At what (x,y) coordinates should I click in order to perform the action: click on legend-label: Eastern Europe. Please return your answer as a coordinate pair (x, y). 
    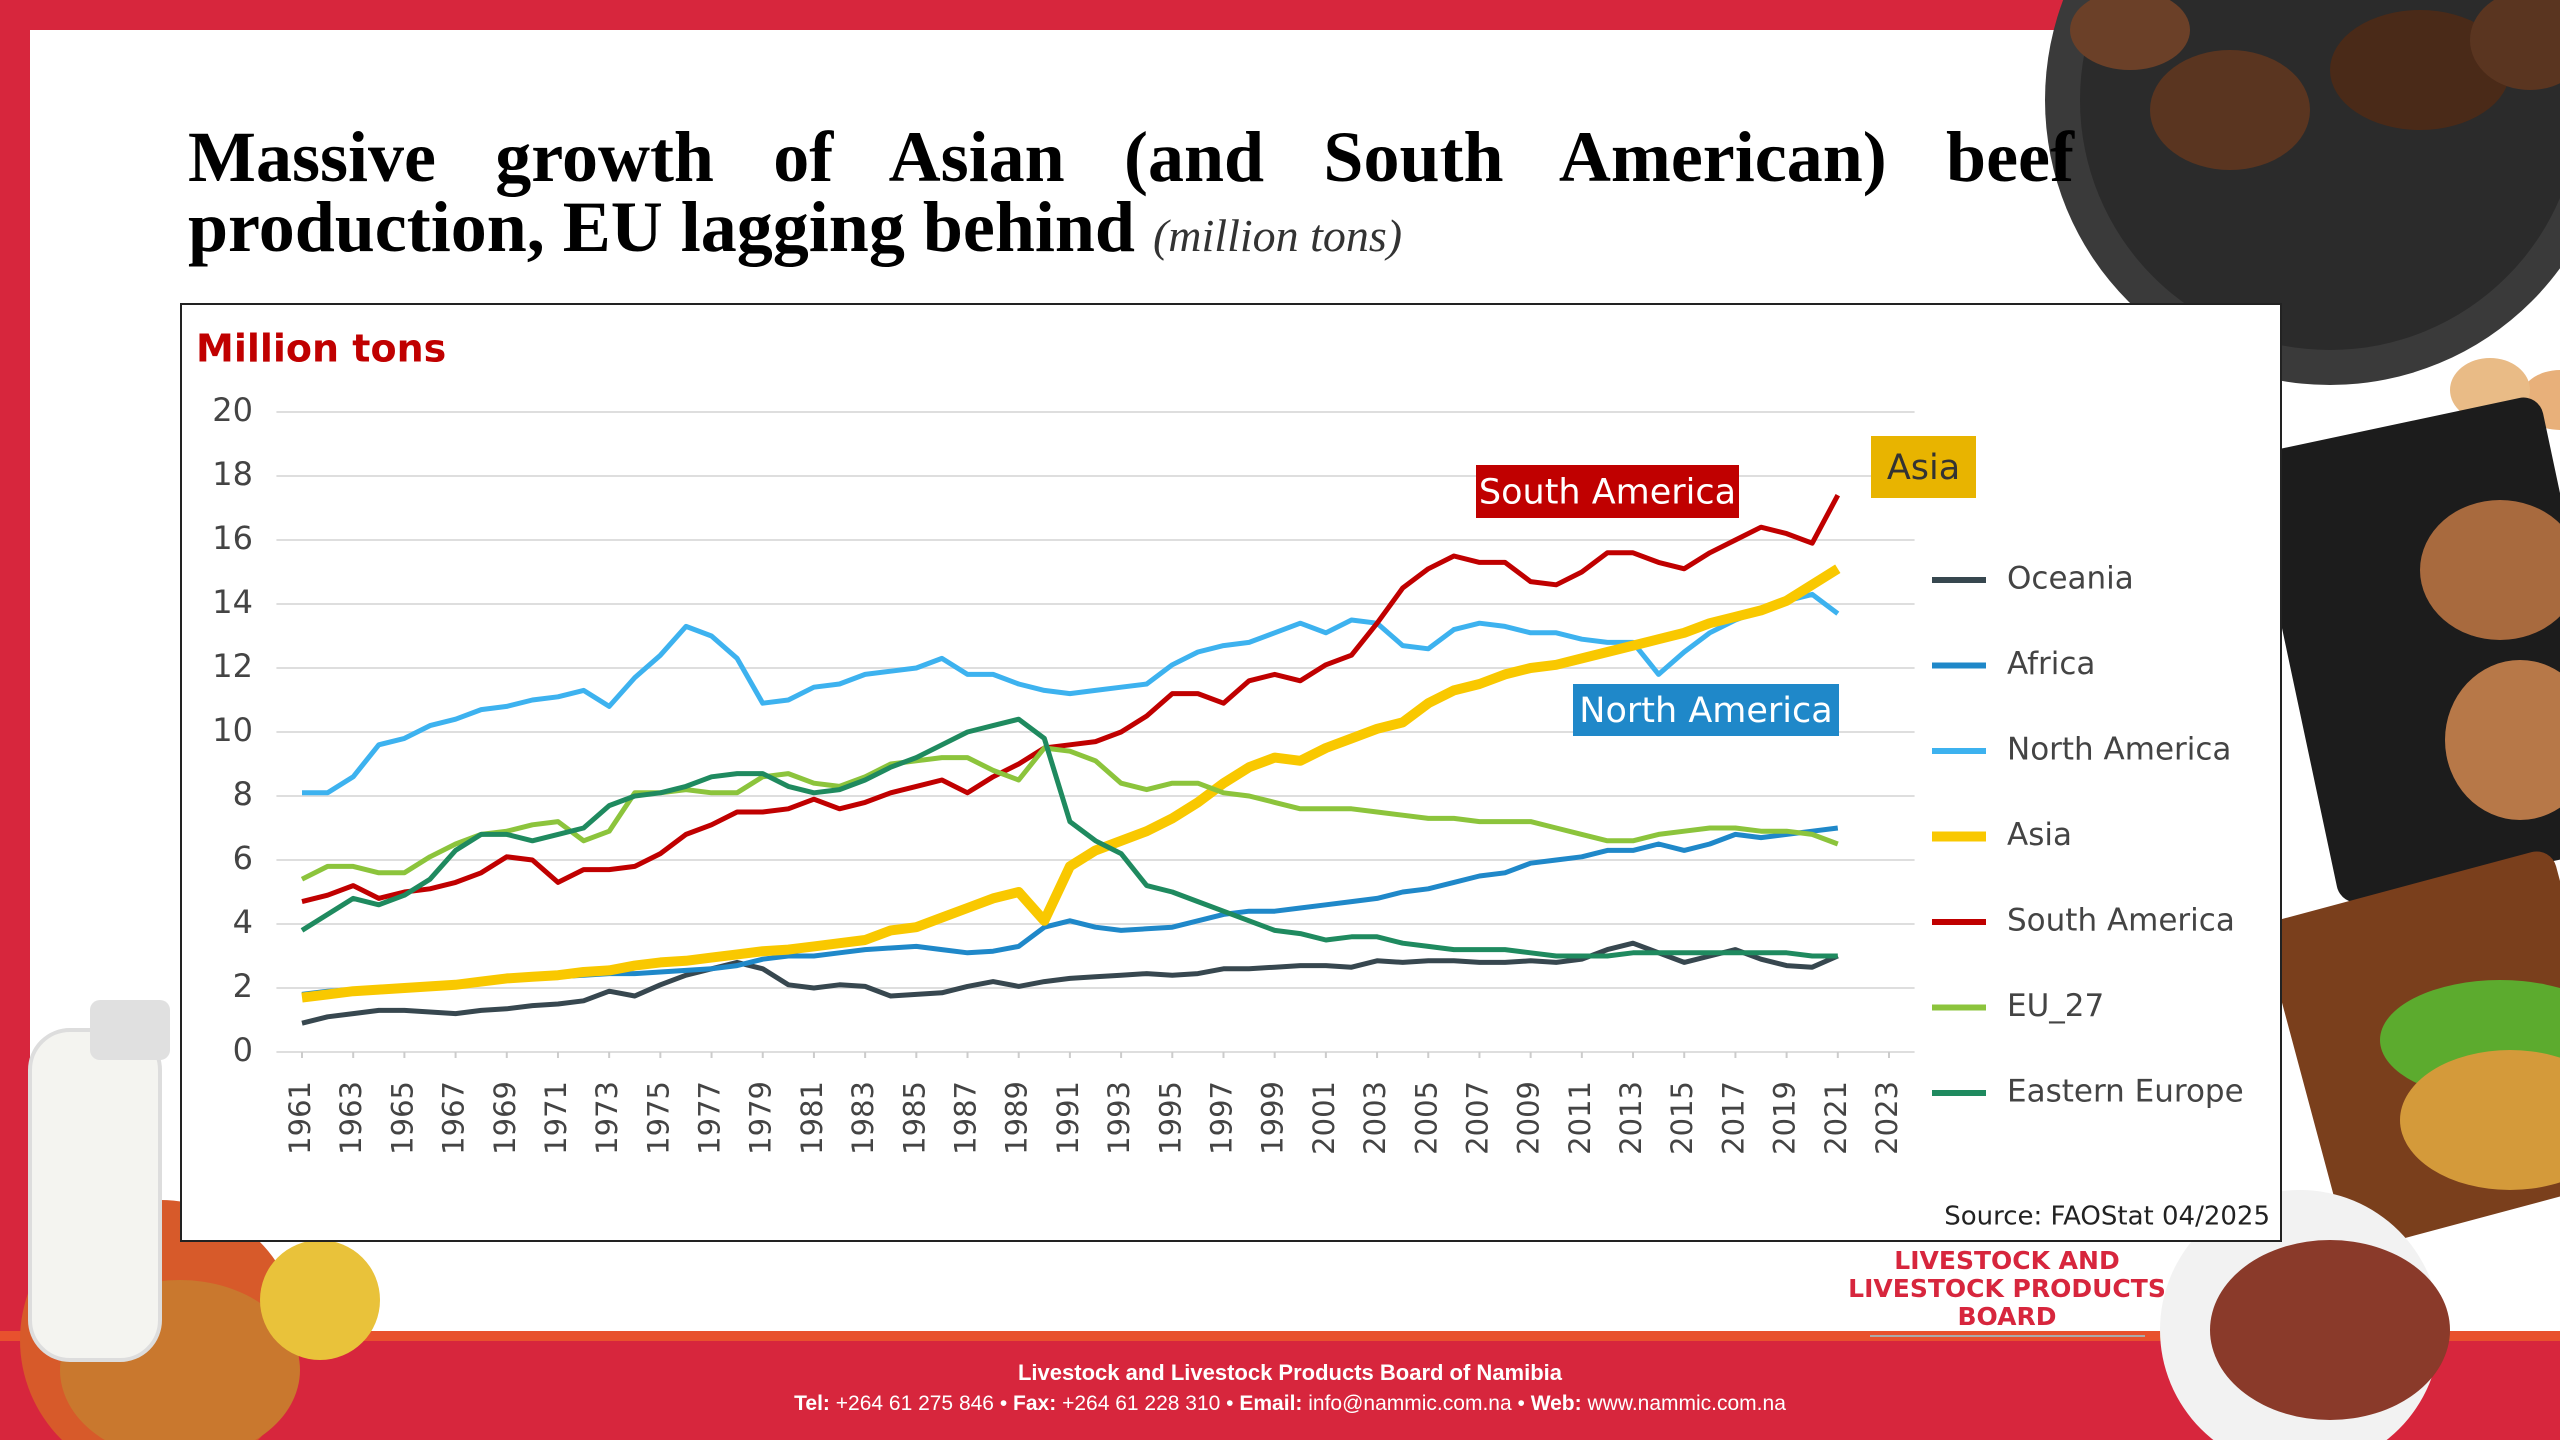
    Looking at the image, I should click on (2125, 1092).